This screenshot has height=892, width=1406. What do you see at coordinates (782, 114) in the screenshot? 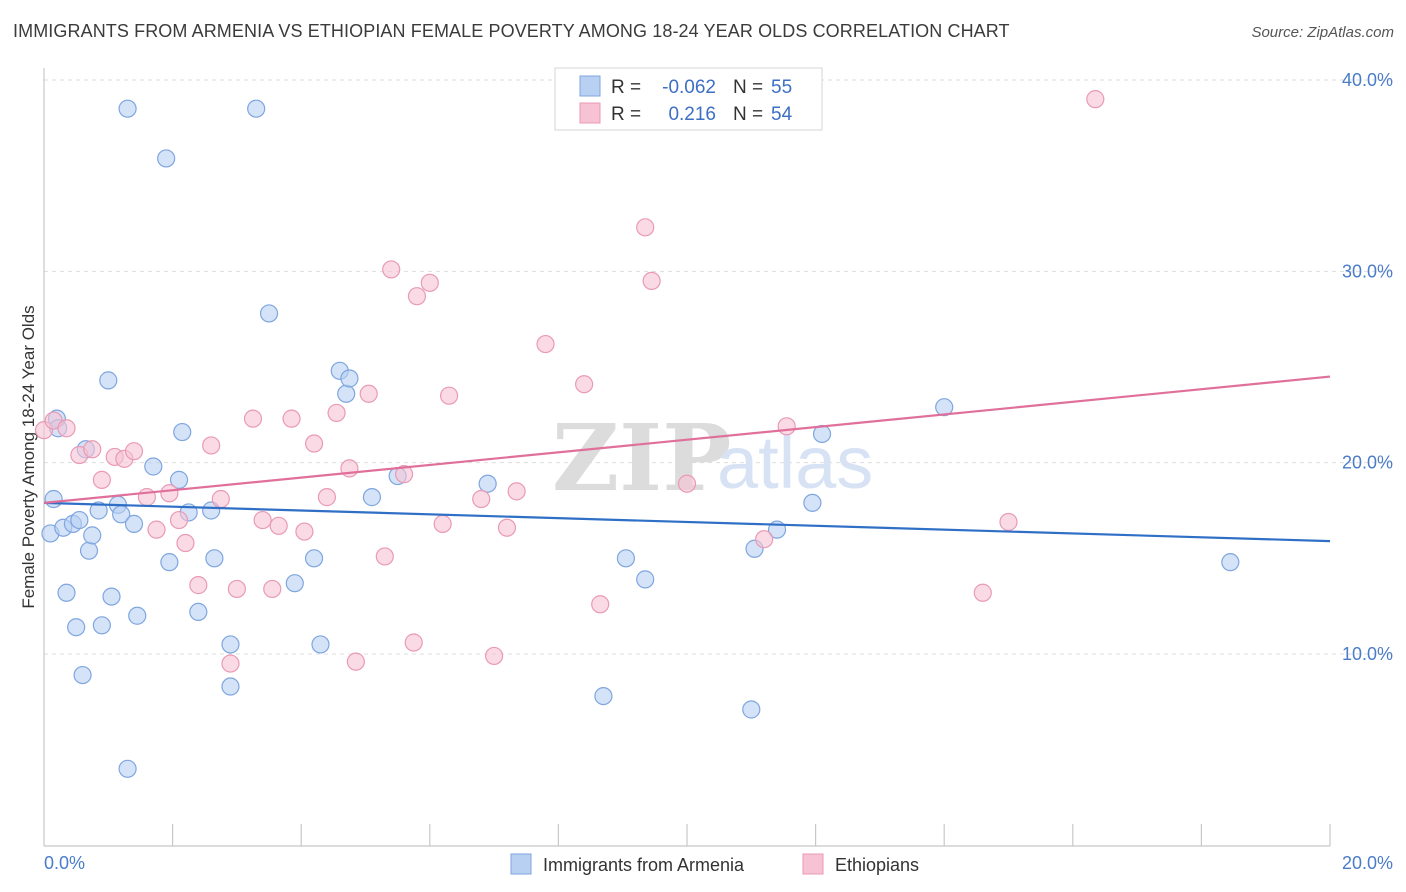
I see `legend-n-value-2: 54` at bounding box center [782, 114].